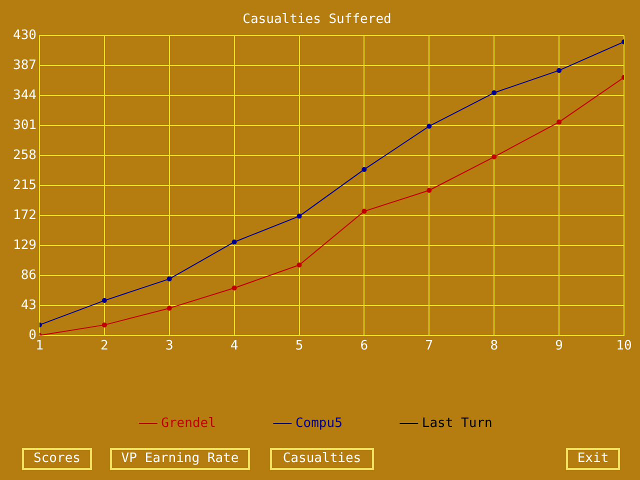 This screenshot has width=640, height=480. I want to click on legend-label: Compu5, so click(318, 423).